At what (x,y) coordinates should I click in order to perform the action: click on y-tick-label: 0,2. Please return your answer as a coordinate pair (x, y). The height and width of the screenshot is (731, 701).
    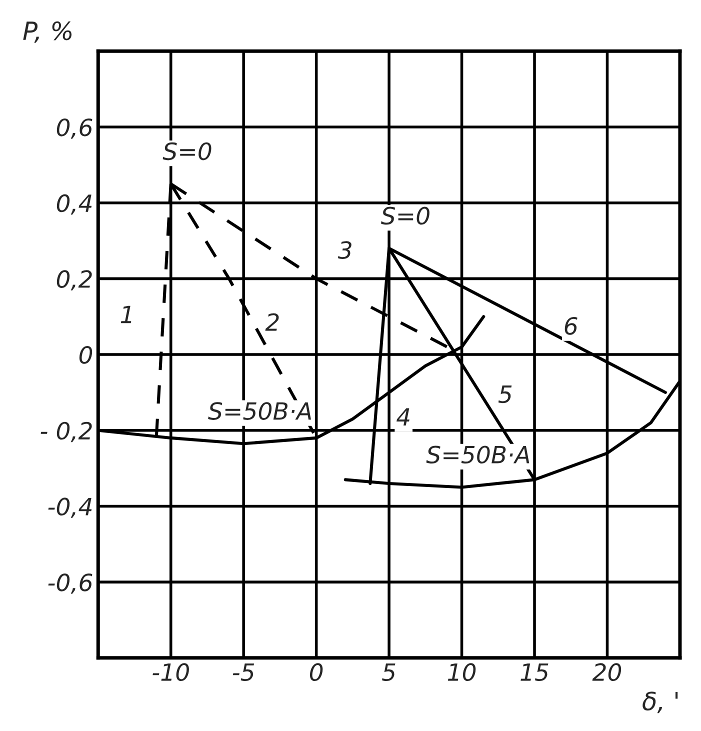
    Looking at the image, I should click on (74, 280).